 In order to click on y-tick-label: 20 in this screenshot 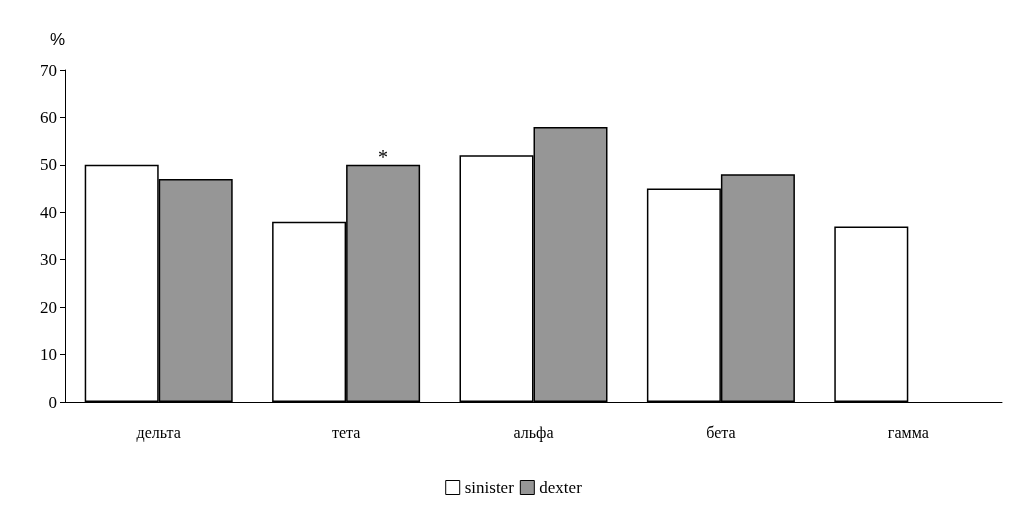, I will do `click(48, 307)`.